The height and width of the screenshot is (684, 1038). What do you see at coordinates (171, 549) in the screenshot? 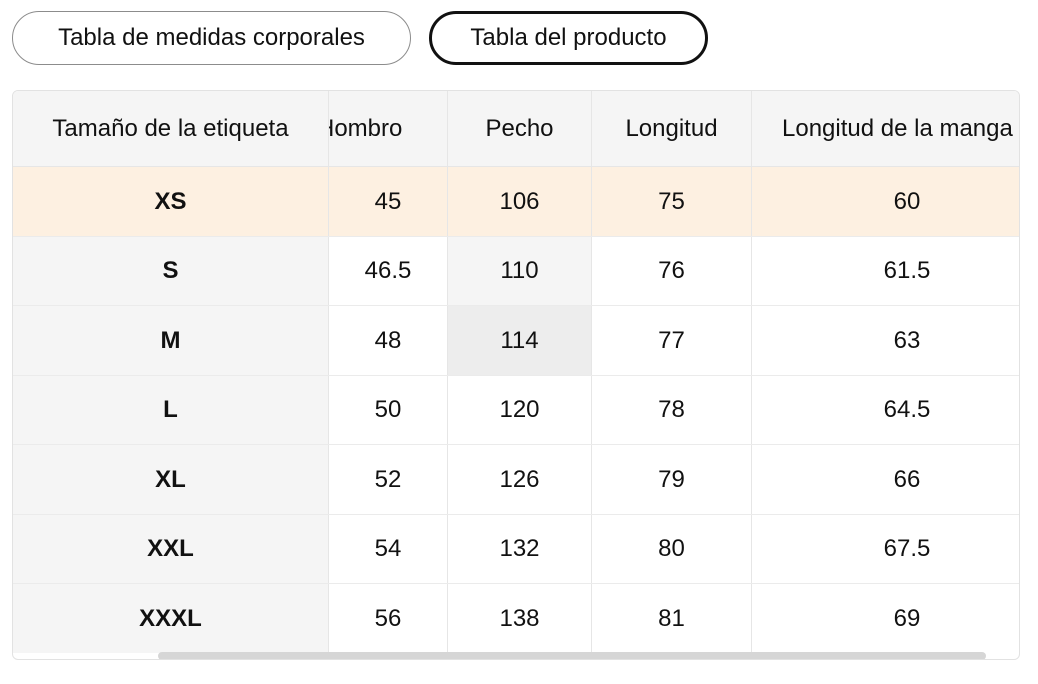
I see `size-label-cell: XXL` at bounding box center [171, 549].